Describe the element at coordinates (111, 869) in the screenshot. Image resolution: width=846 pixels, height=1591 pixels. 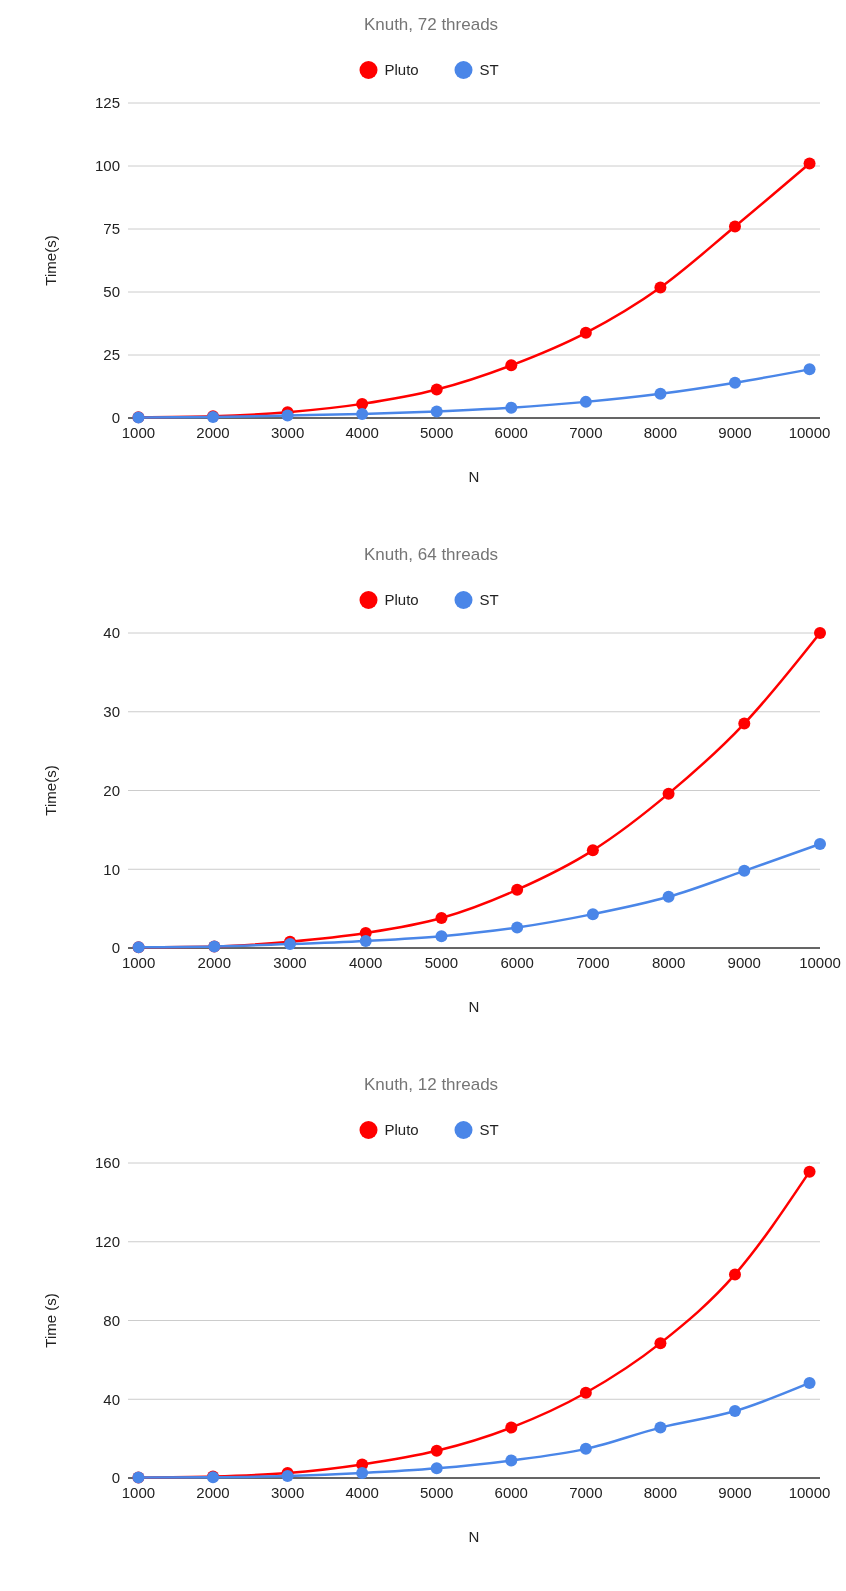
I see `y-tick-label: 10` at that location.